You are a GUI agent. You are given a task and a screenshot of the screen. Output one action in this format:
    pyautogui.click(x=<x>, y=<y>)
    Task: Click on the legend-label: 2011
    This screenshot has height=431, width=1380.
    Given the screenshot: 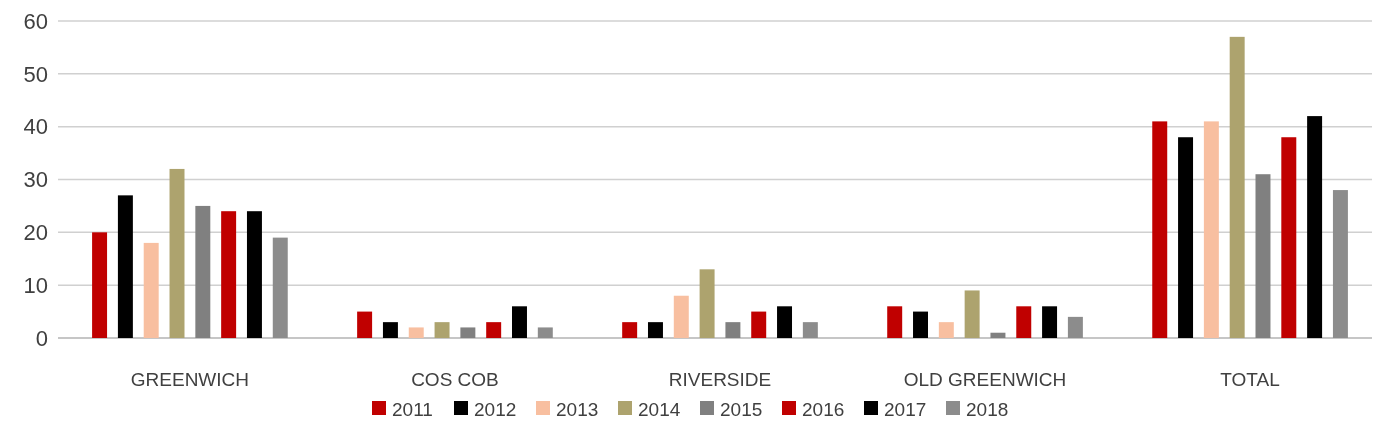 What is the action you would take?
    pyautogui.click(x=412, y=409)
    